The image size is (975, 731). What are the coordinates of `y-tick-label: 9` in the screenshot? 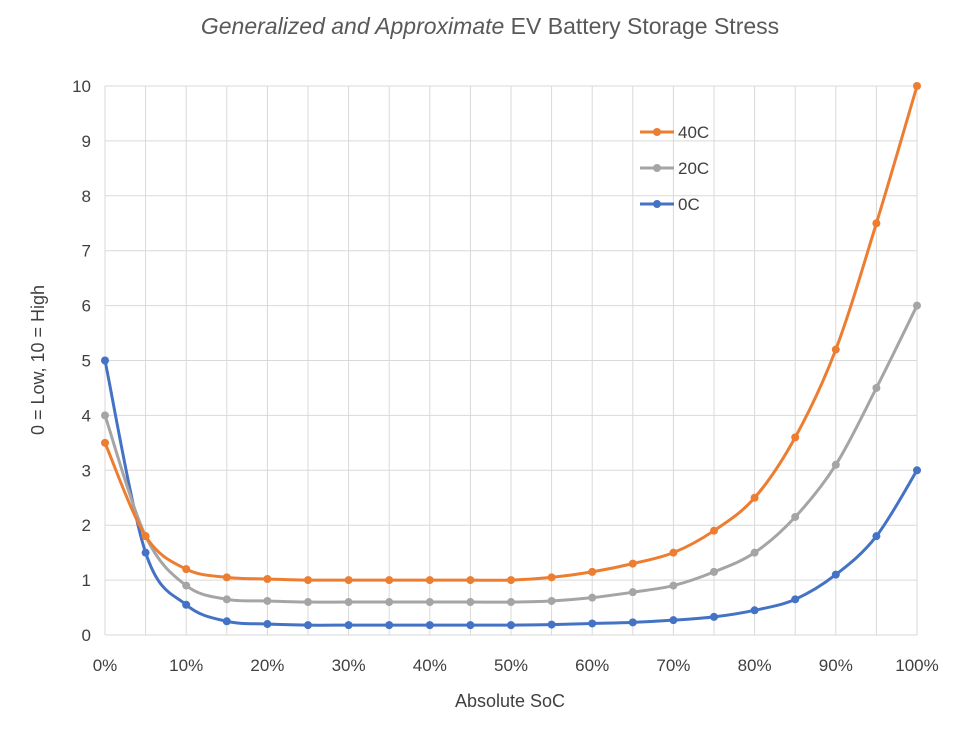 It's located at (86, 141).